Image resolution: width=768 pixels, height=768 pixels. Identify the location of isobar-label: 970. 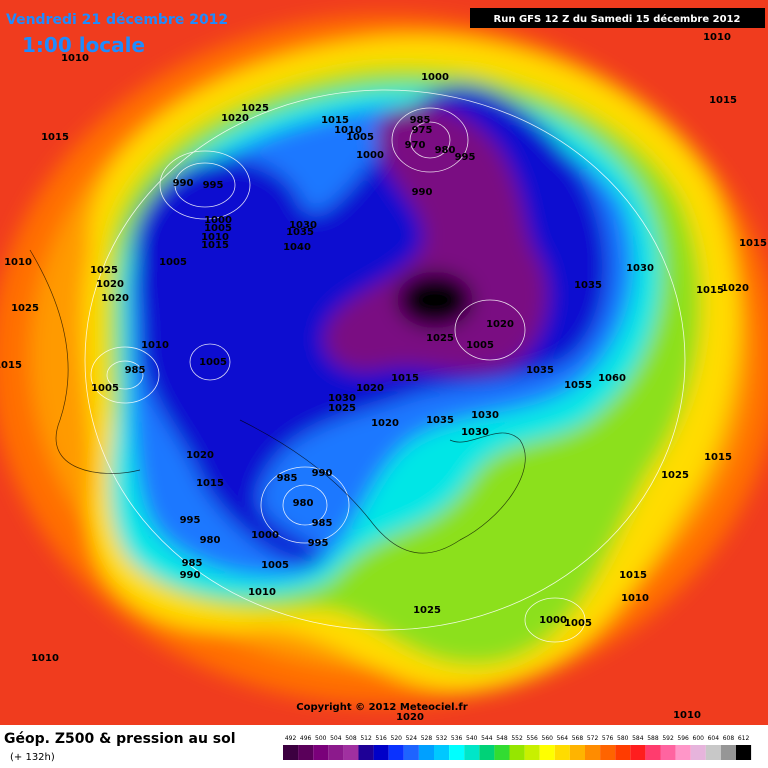
(415, 145).